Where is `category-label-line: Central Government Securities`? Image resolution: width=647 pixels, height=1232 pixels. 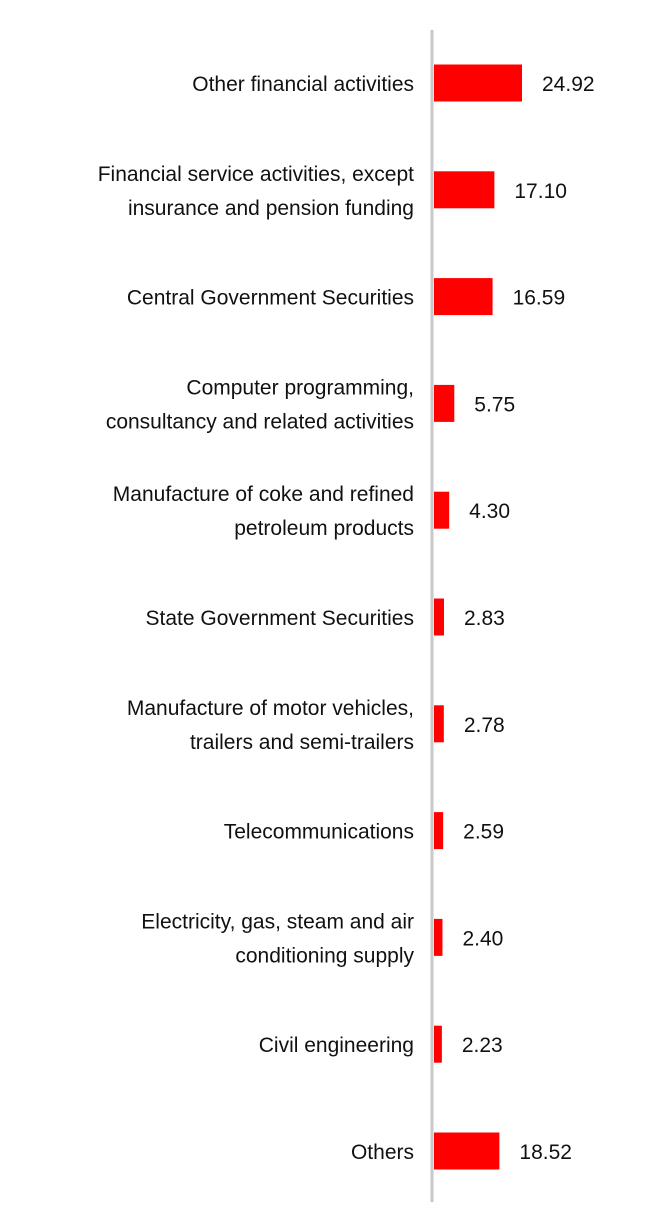 category-label-line: Central Government Securities is located at coordinates (270, 298).